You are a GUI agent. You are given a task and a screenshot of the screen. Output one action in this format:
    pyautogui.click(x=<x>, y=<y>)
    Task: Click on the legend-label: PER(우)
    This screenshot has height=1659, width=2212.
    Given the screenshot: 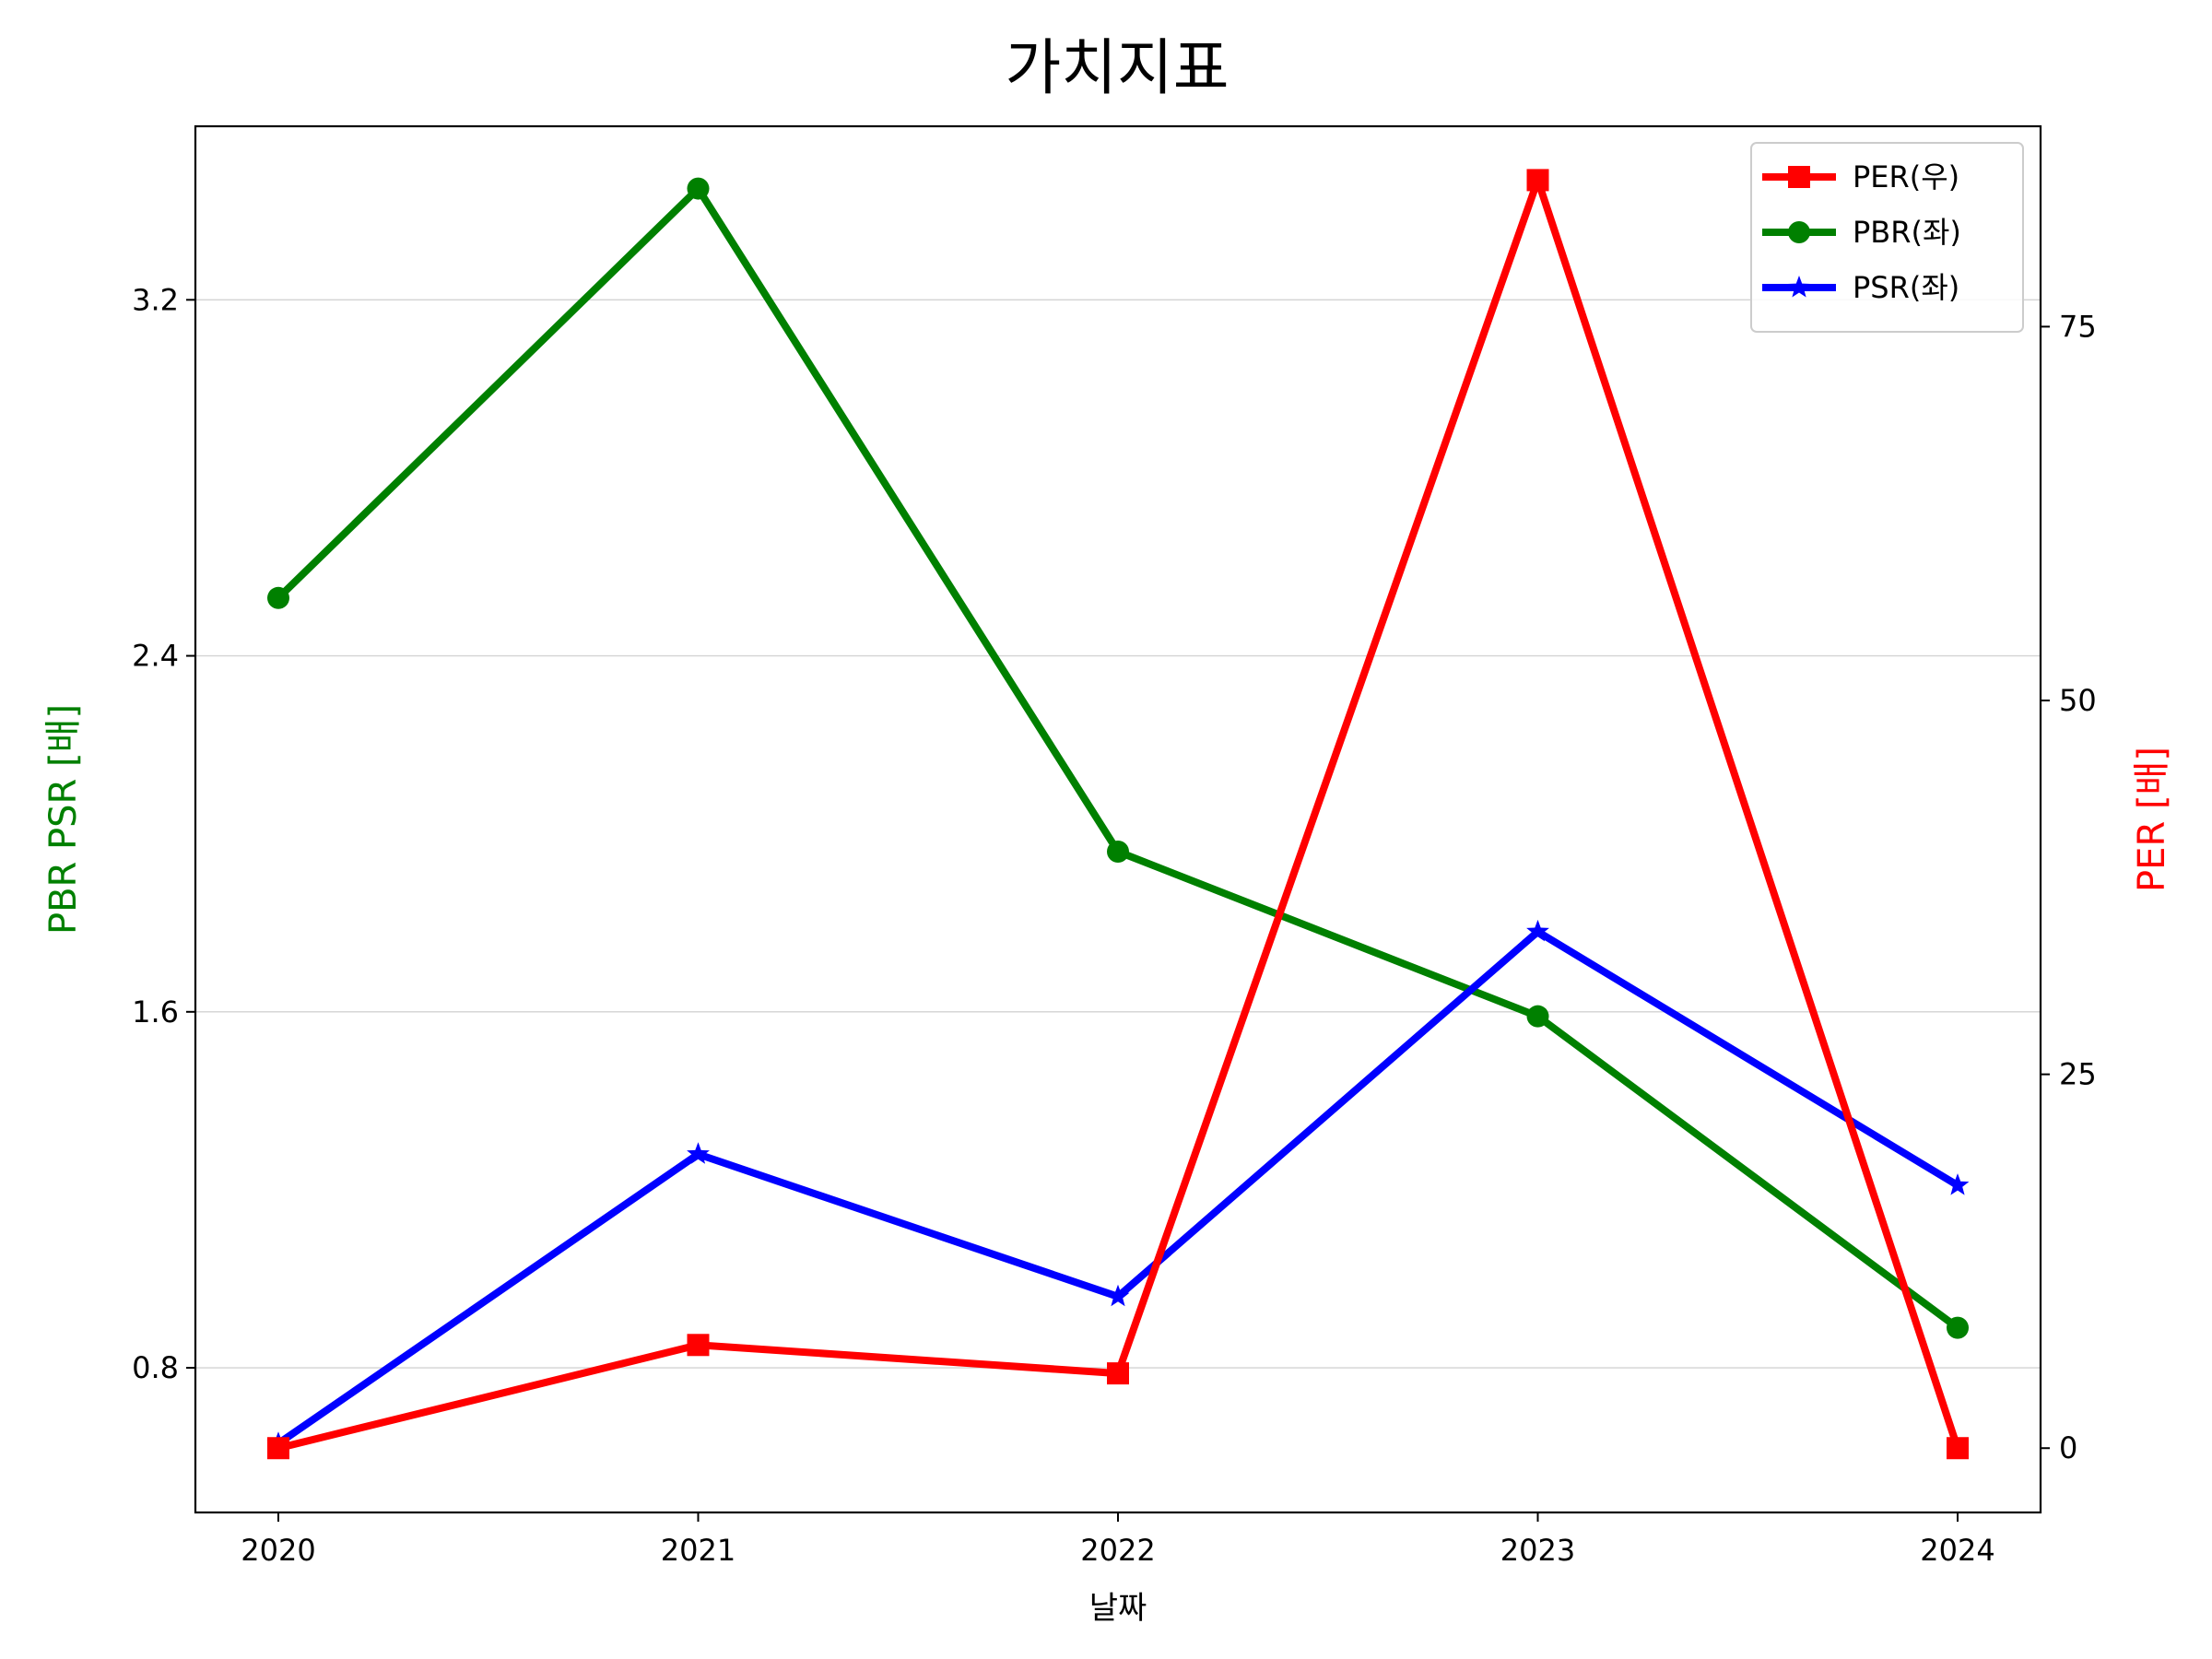 What is the action you would take?
    pyautogui.click(x=1906, y=176)
    